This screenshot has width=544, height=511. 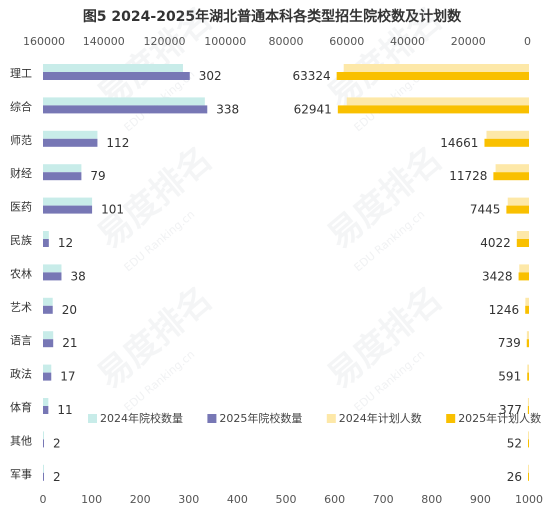 What do you see at coordinates (21, 207) in the screenshot?
I see `category-label: 医药` at bounding box center [21, 207].